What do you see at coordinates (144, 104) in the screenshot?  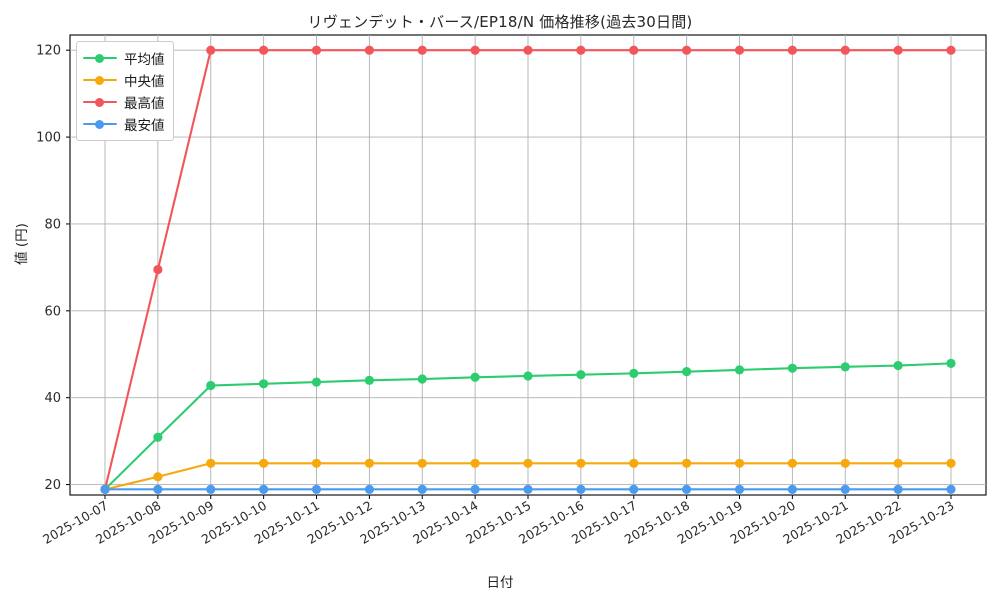 I see `legend-item-label: 最高値` at bounding box center [144, 104].